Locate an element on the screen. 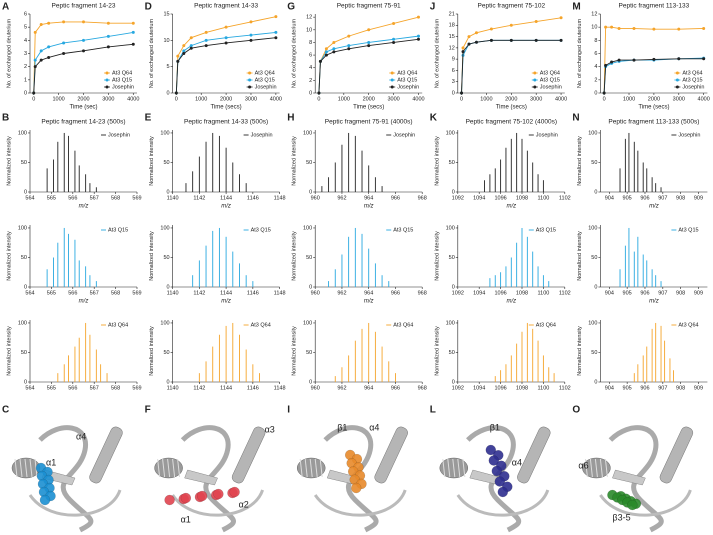  y-tick-label: 2 is located at coordinates (595, 80).